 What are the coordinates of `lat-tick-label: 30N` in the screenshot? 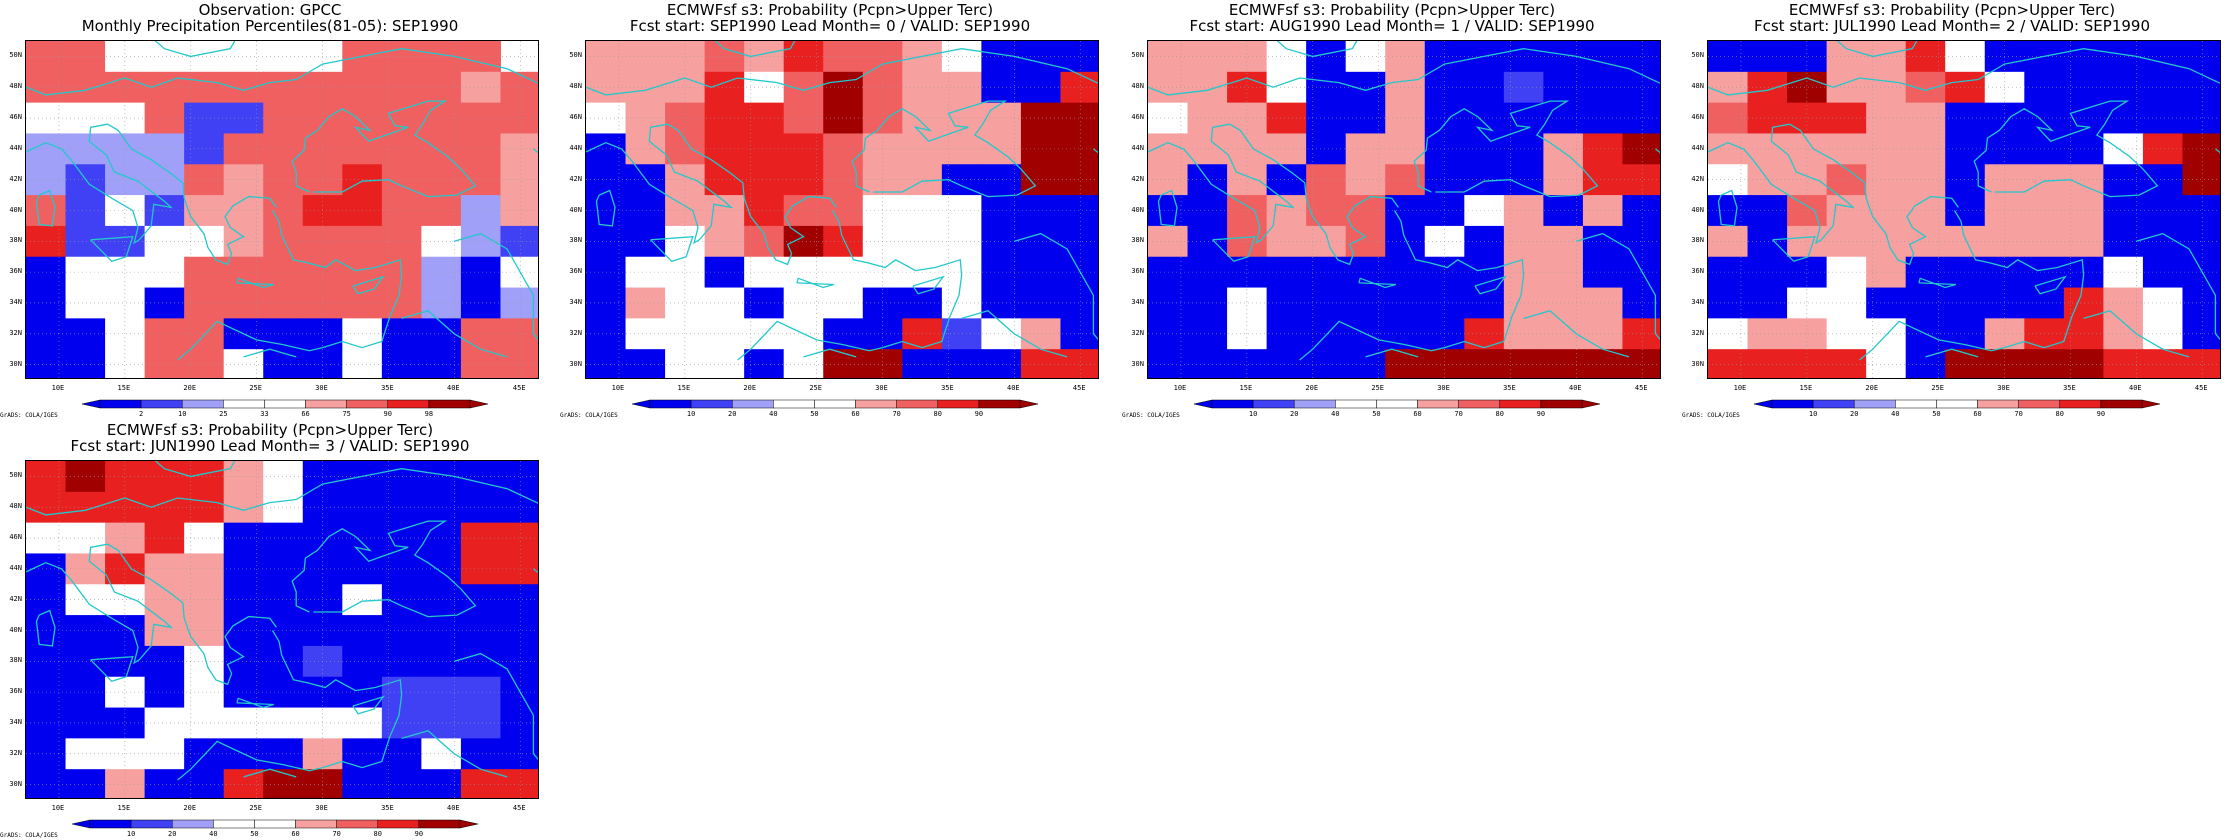 It's located at (1137, 363).